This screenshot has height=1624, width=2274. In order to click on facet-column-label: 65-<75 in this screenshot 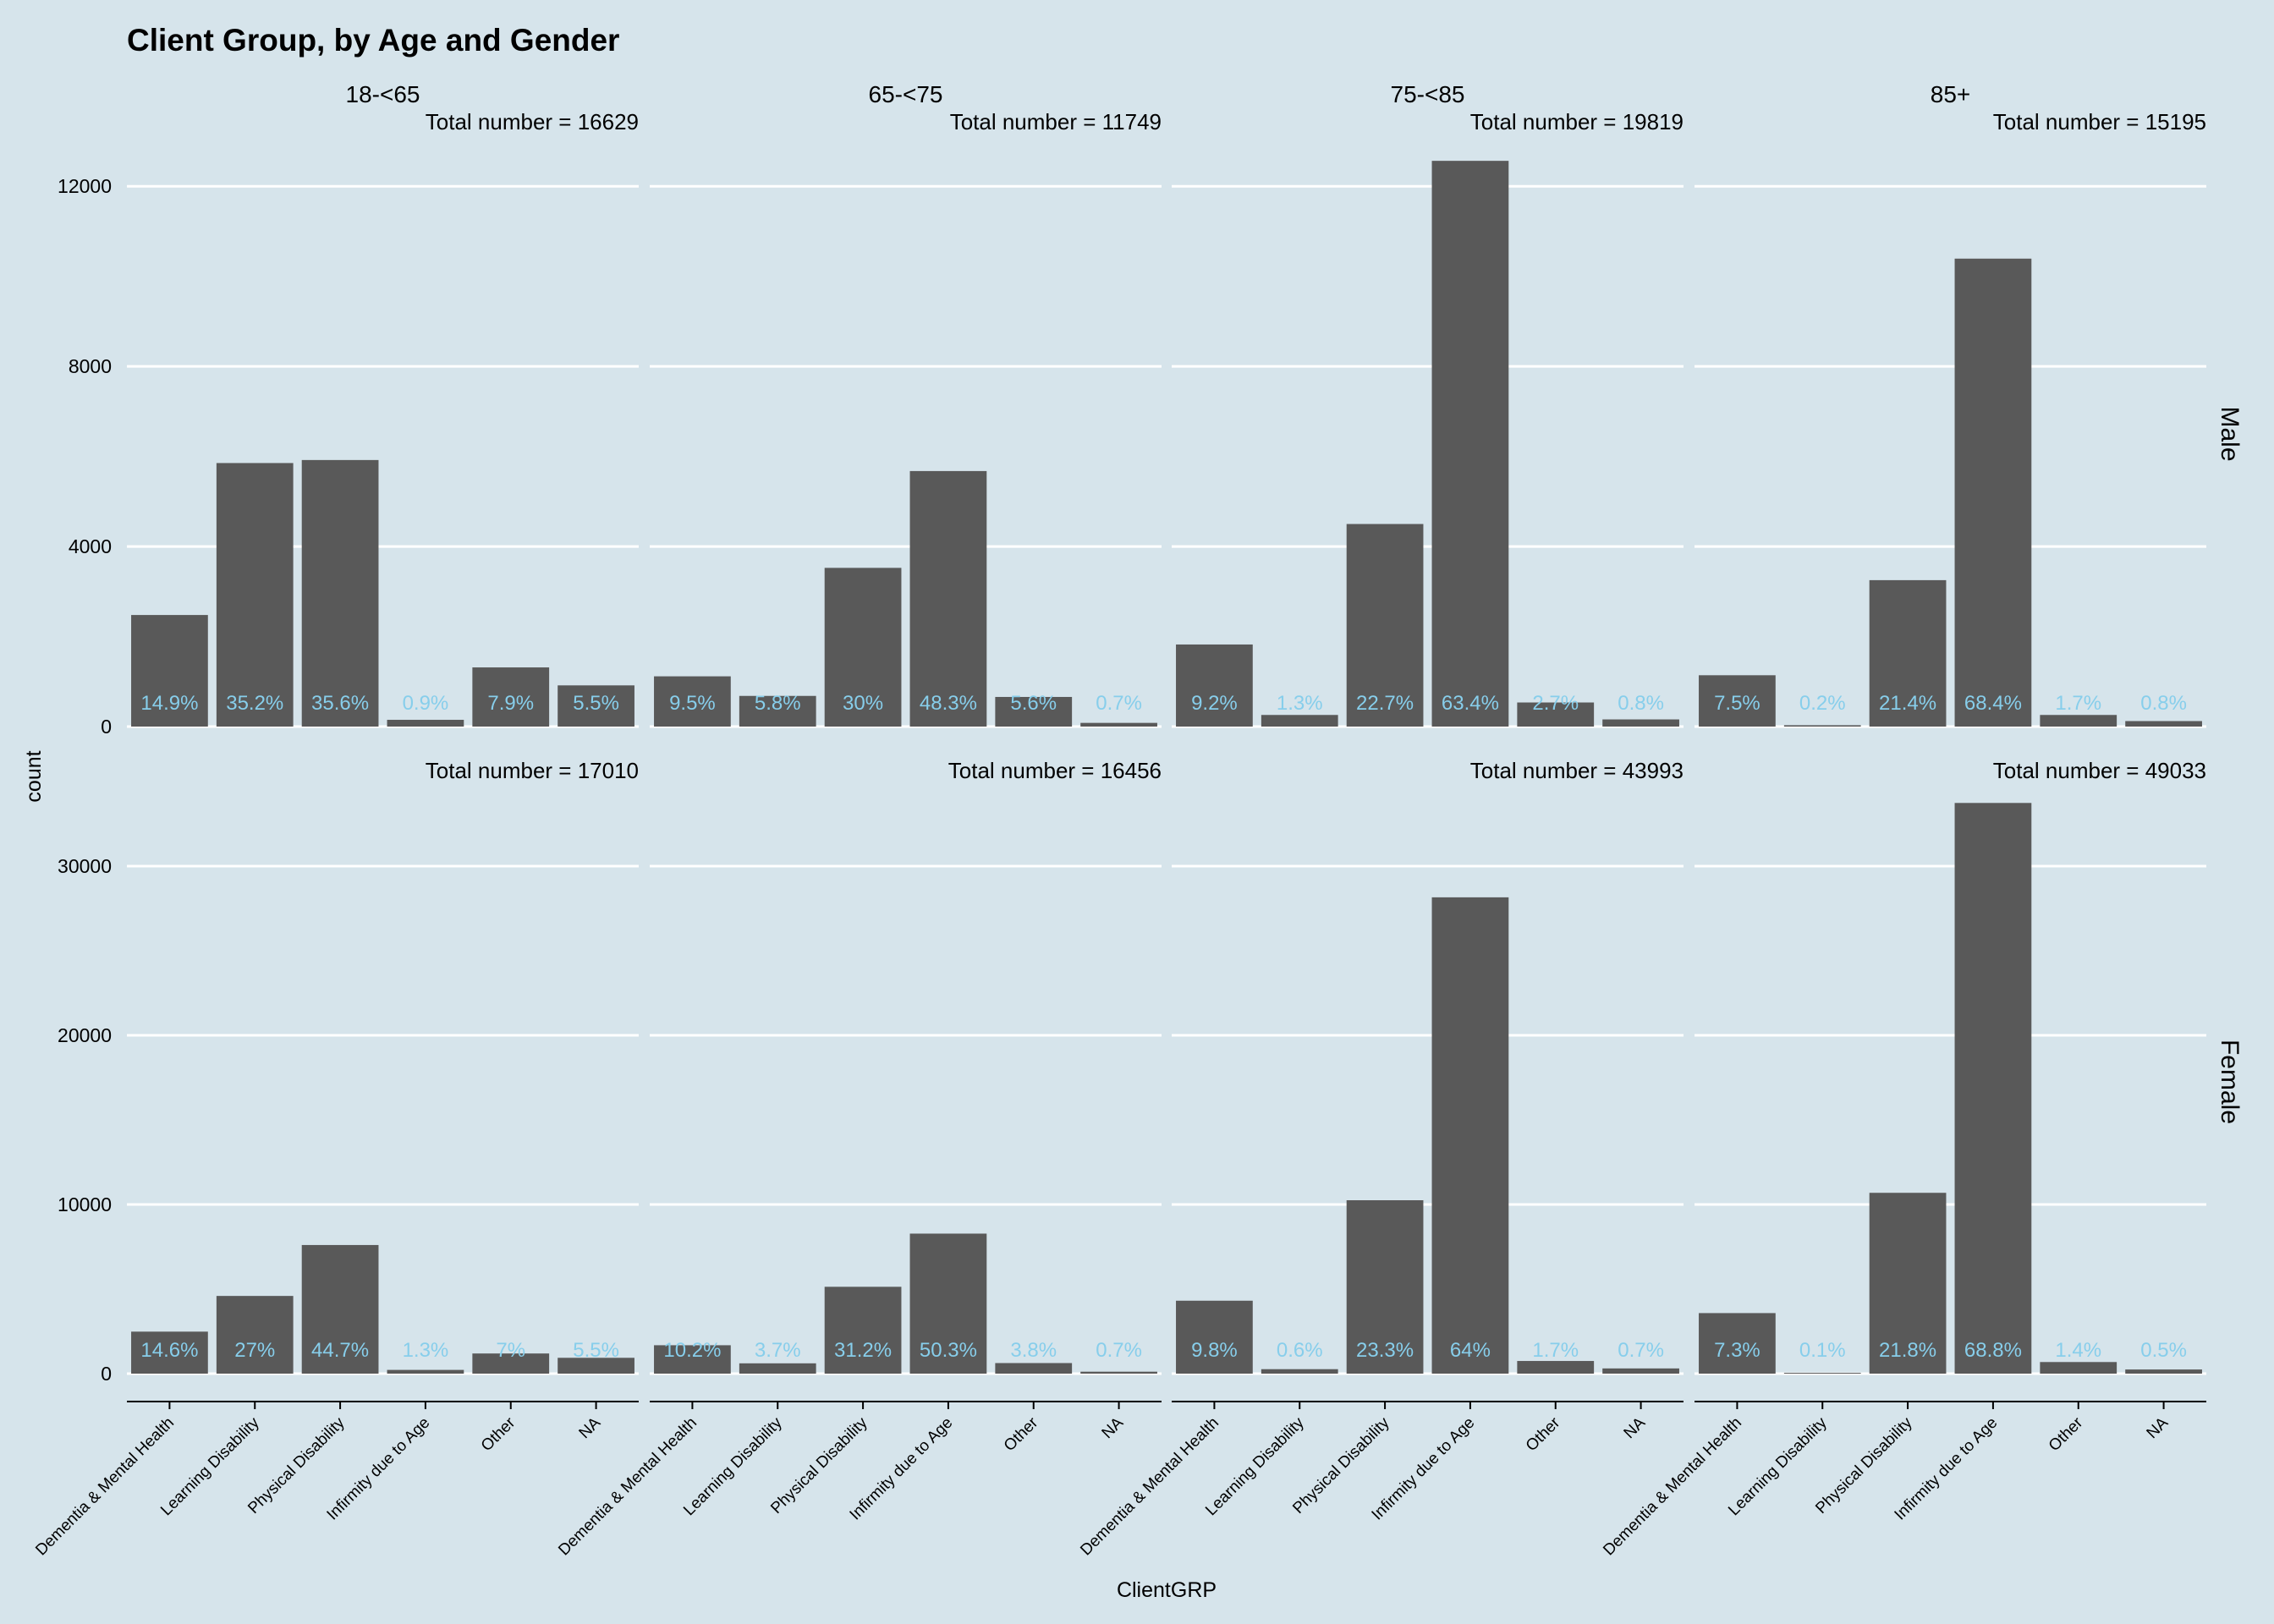, I will do `click(906, 94)`.